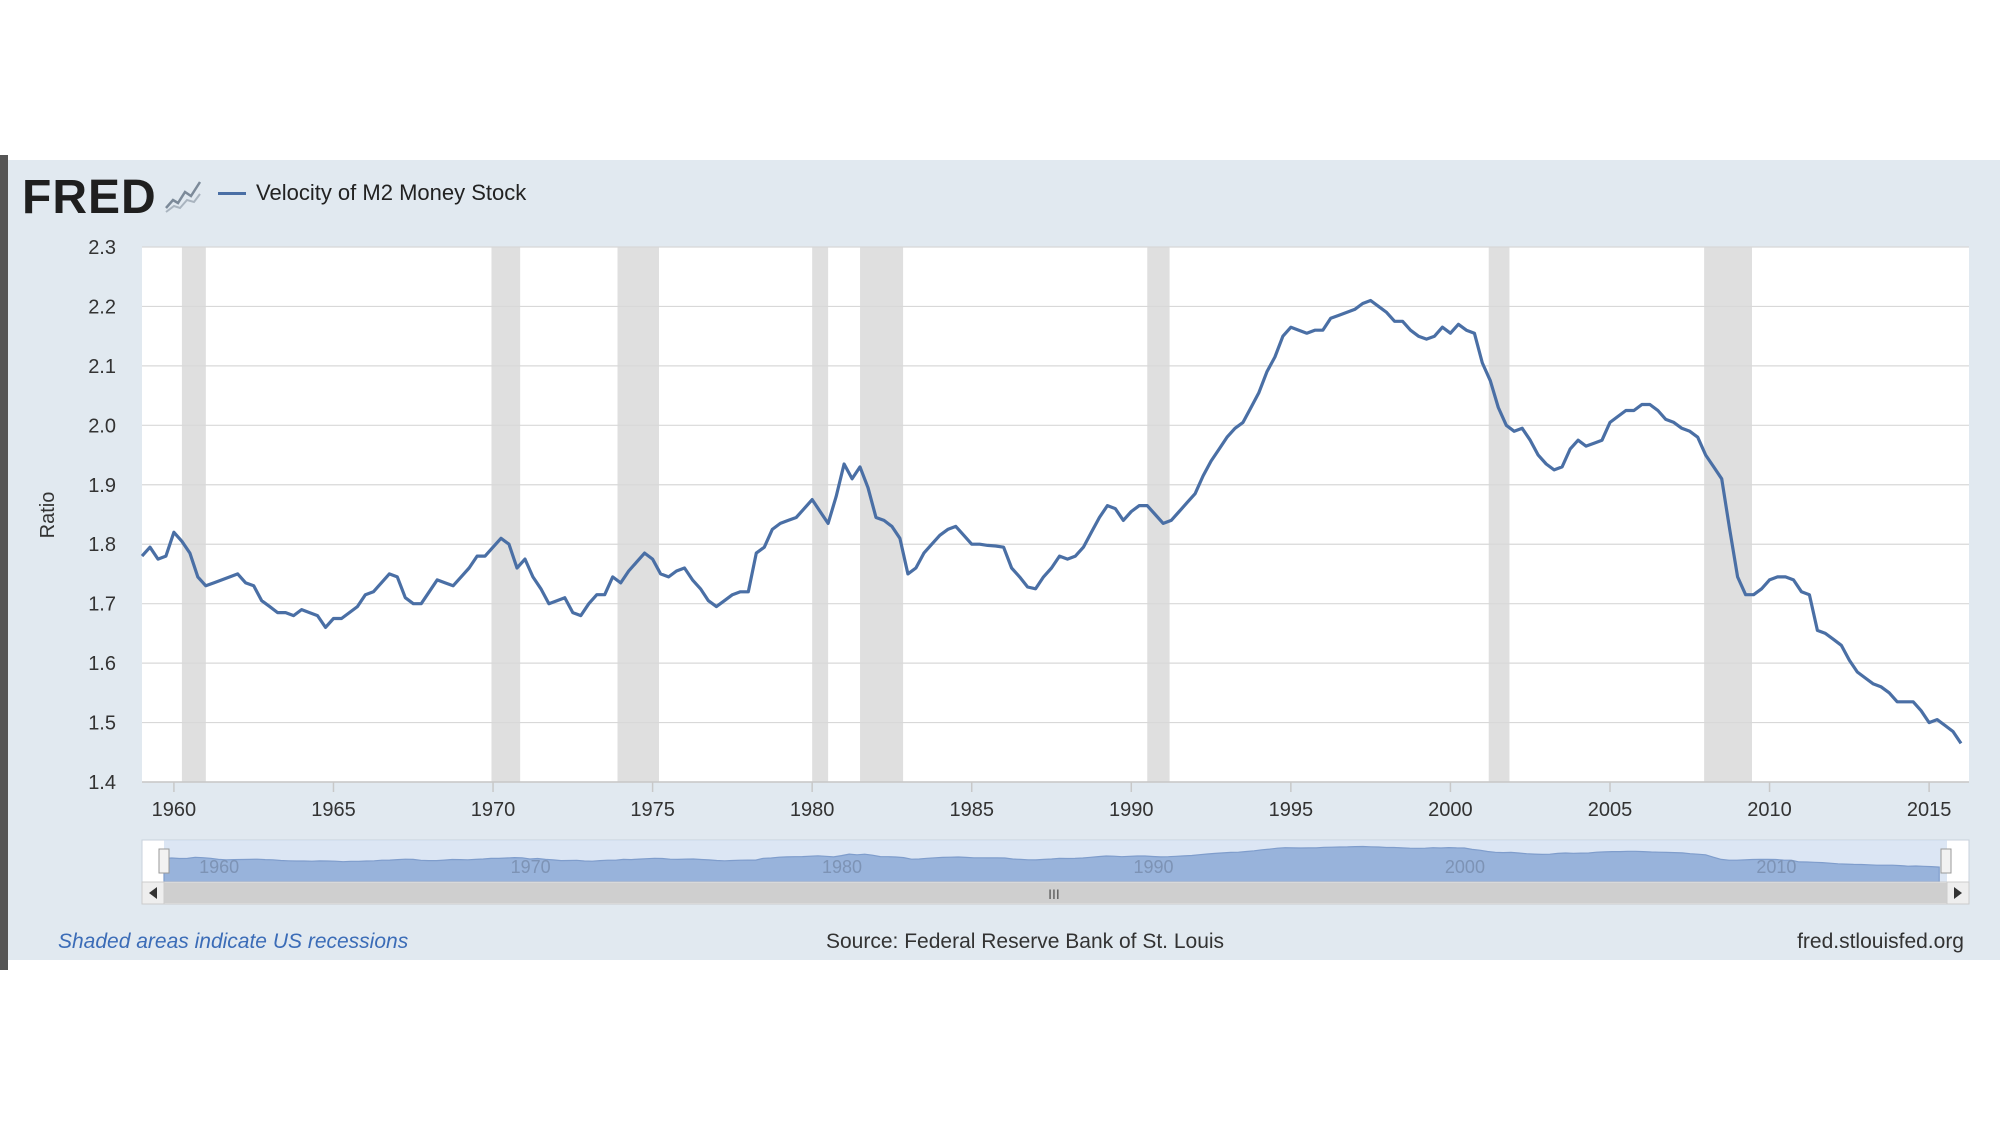  What do you see at coordinates (1450, 810) in the screenshot?
I see `x-tick-label: 2000` at bounding box center [1450, 810].